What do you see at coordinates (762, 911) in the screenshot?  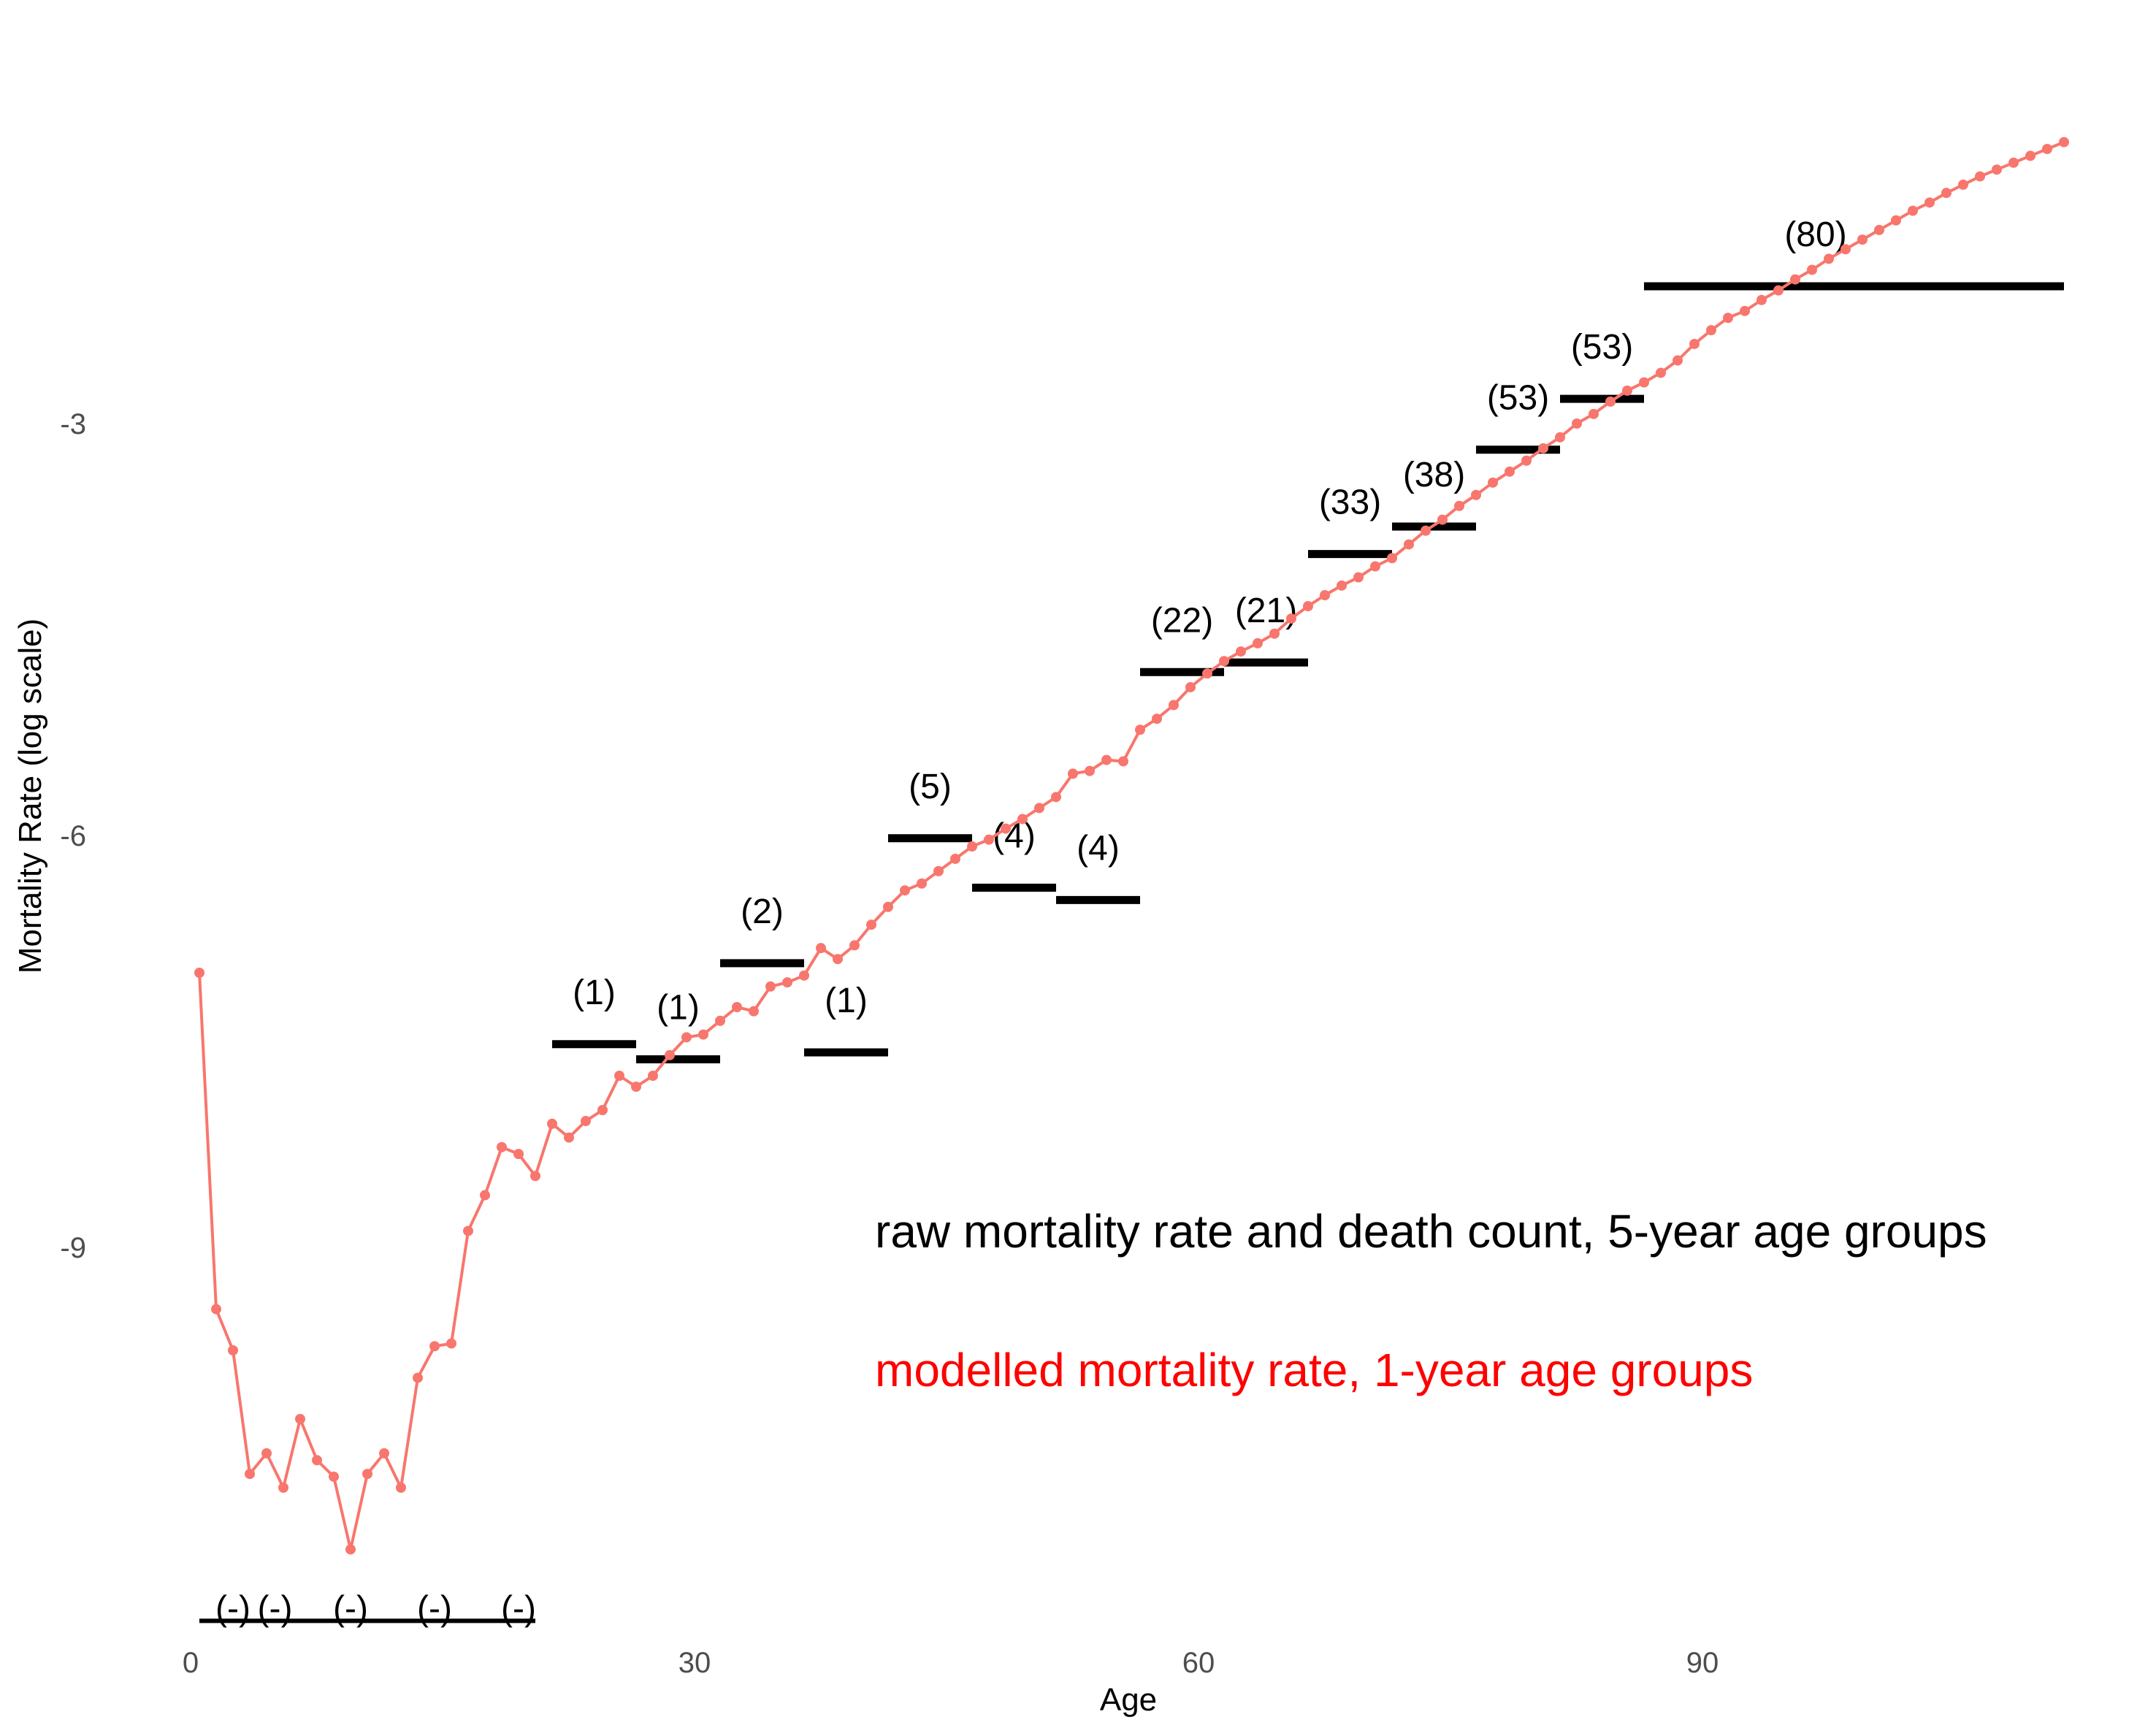 I see `count-label: (2)` at bounding box center [762, 911].